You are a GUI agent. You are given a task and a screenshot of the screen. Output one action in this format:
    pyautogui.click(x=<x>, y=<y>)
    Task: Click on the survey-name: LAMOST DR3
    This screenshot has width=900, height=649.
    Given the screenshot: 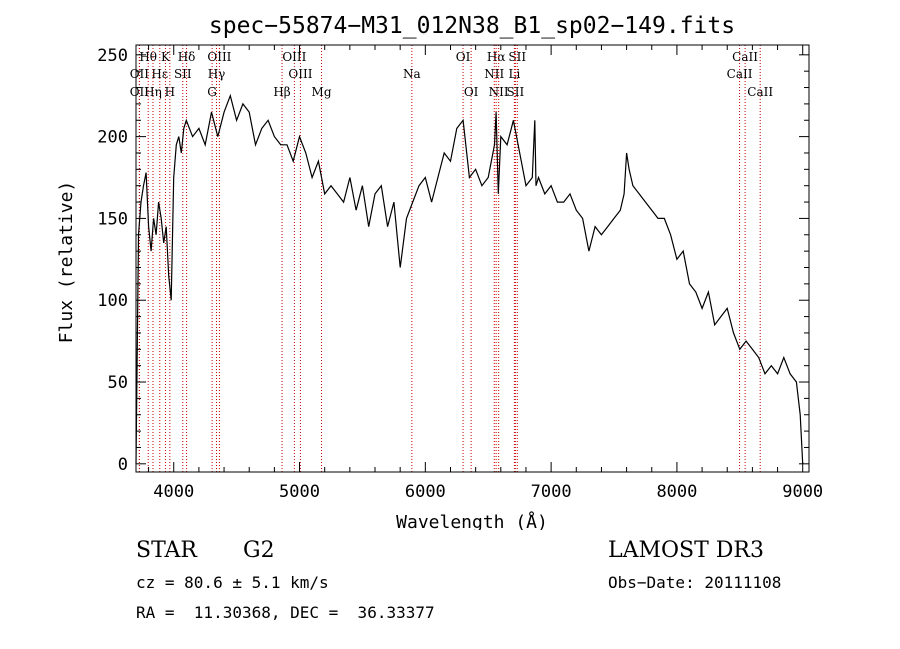 What is the action you would take?
    pyautogui.click(x=686, y=550)
    